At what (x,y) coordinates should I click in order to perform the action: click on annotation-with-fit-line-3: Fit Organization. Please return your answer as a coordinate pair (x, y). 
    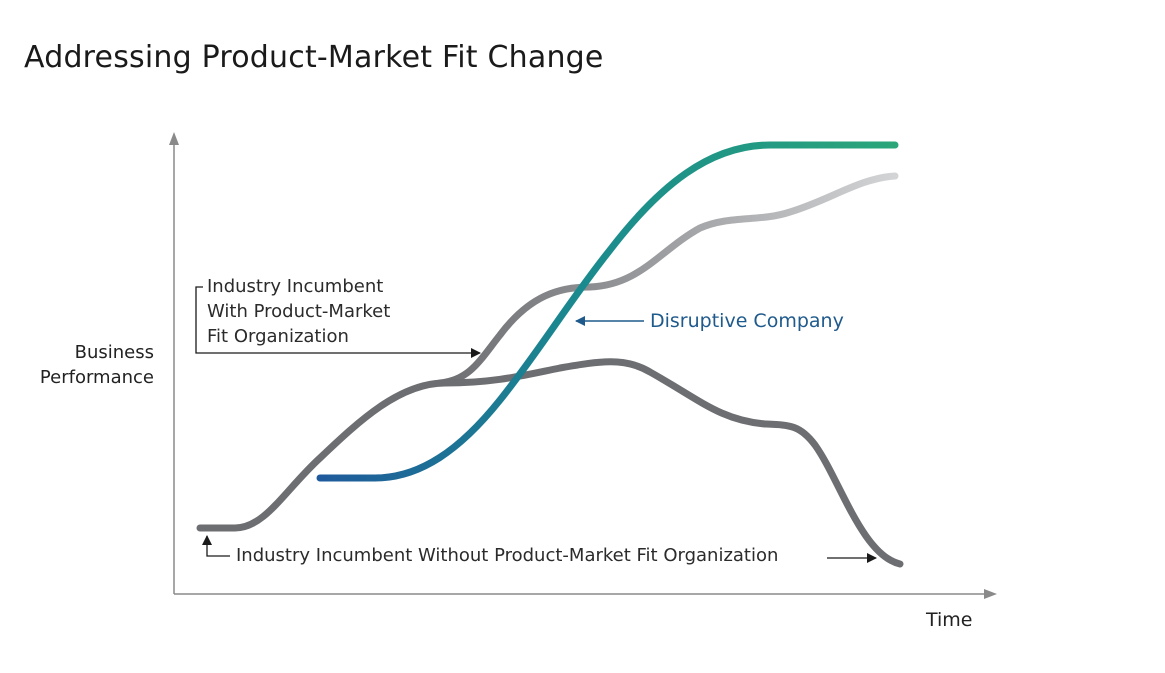
    Looking at the image, I should click on (278, 336).